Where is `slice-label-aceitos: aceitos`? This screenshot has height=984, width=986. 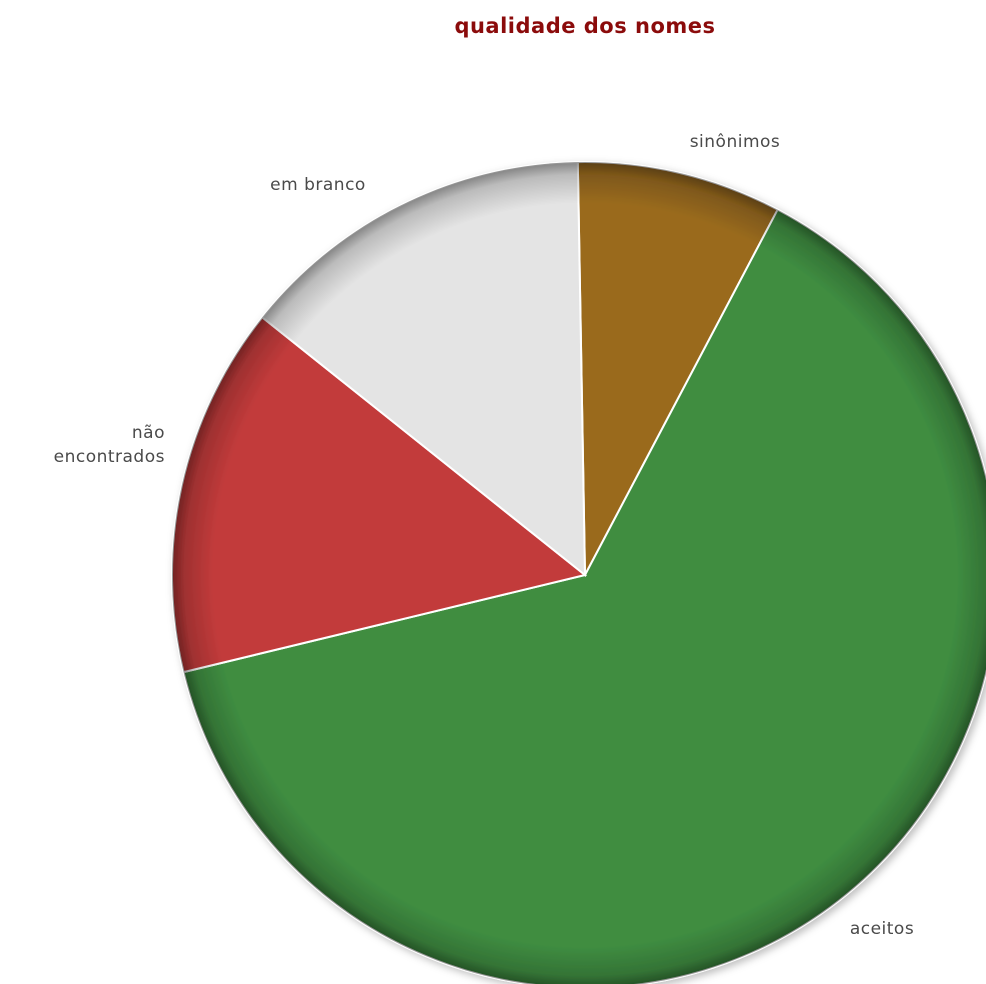 slice-label-aceitos: aceitos is located at coordinates (882, 929).